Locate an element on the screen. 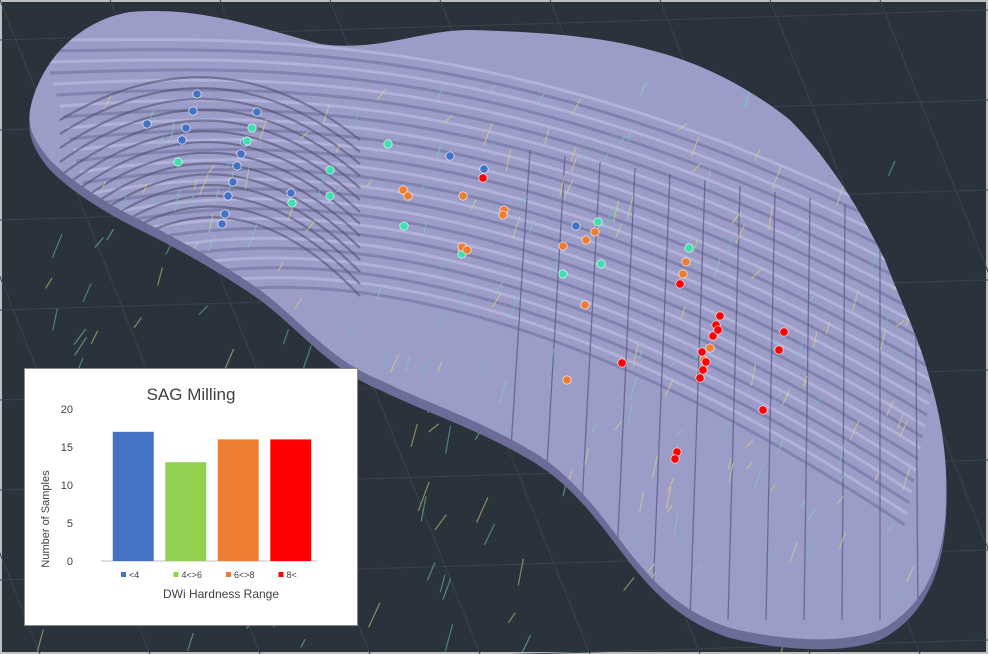 Image resolution: width=988 pixels, height=654 pixels. y-tick-label: 20 is located at coordinates (67, 410).